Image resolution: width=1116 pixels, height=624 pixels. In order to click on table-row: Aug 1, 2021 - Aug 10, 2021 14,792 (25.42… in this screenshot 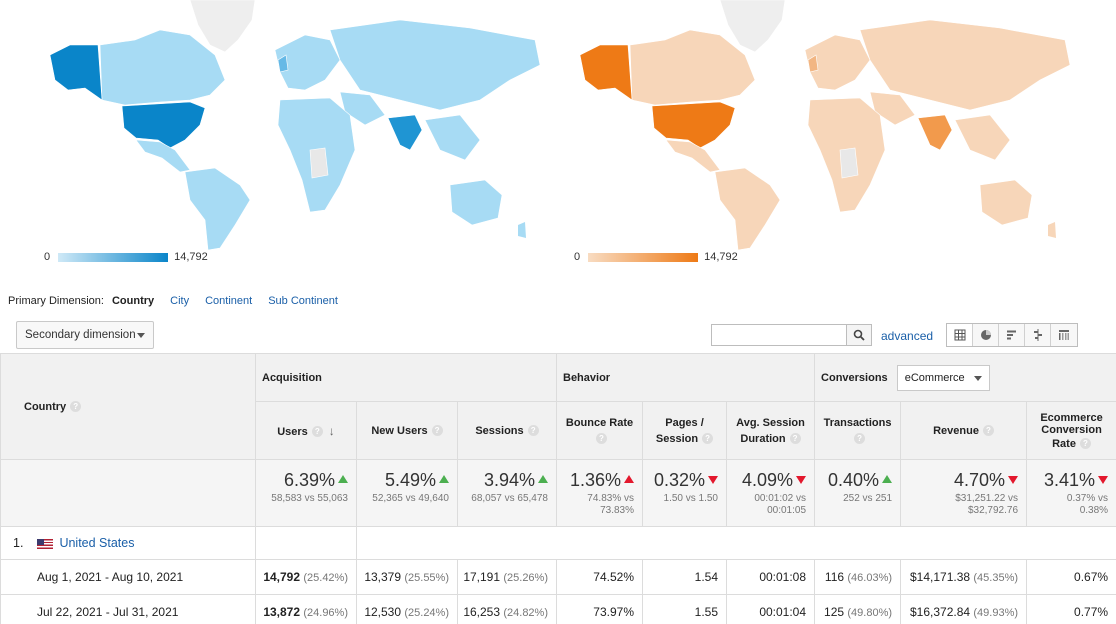, I will do `click(558, 577)`.